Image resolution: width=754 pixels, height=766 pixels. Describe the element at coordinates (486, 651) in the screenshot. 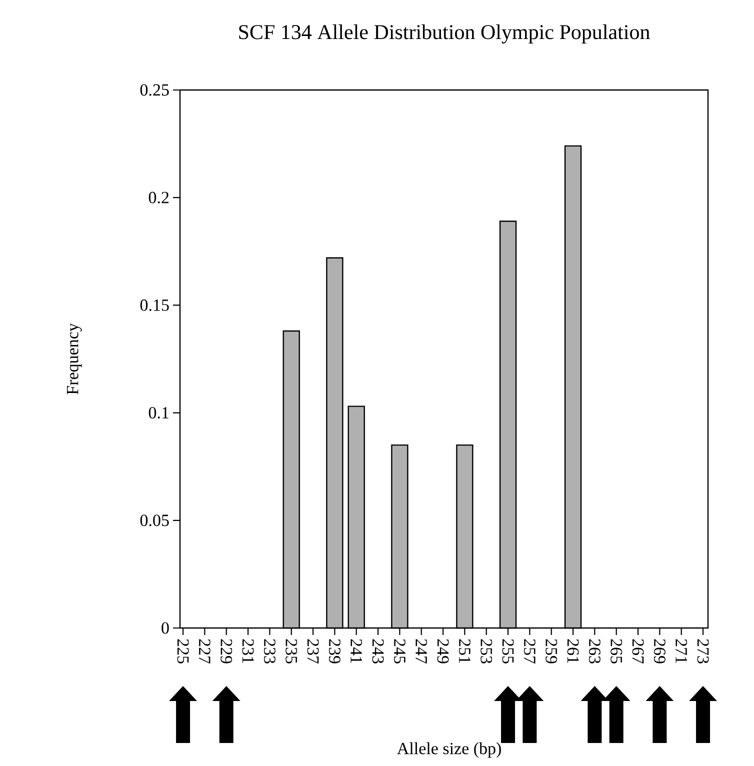

I see `x-tick-label: 253` at that location.